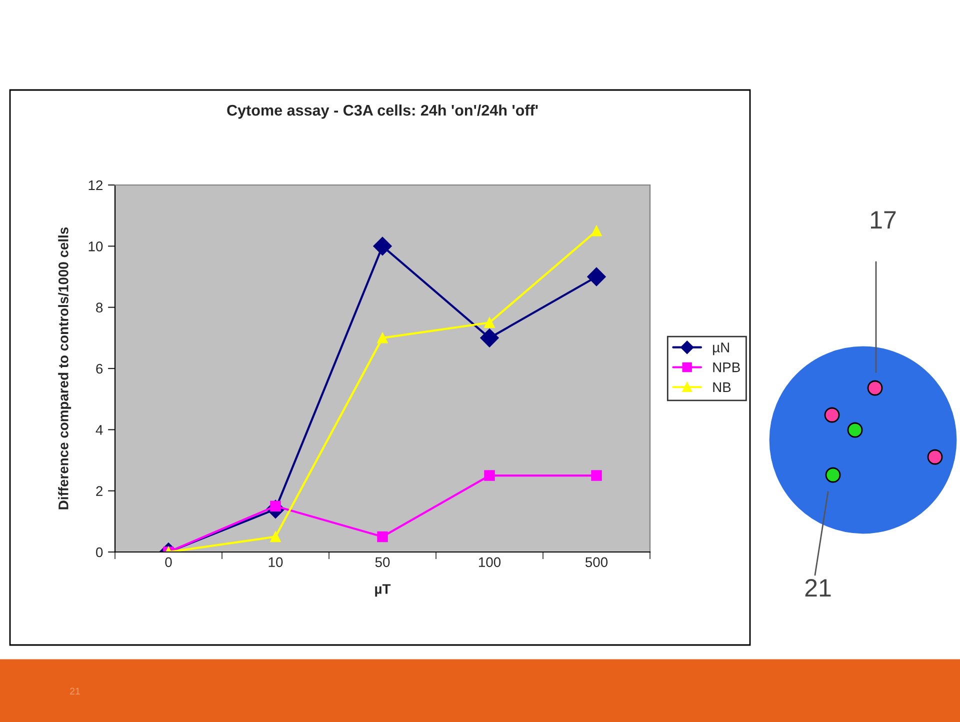 This screenshot has height=722, width=960. What do you see at coordinates (722, 387) in the screenshot?
I see `legend-label: NB` at bounding box center [722, 387].